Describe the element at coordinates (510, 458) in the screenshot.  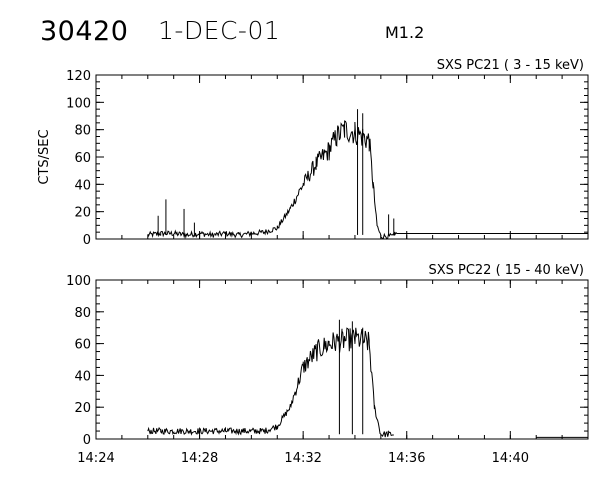
I see `x-tick-label: 14:40` at that location.